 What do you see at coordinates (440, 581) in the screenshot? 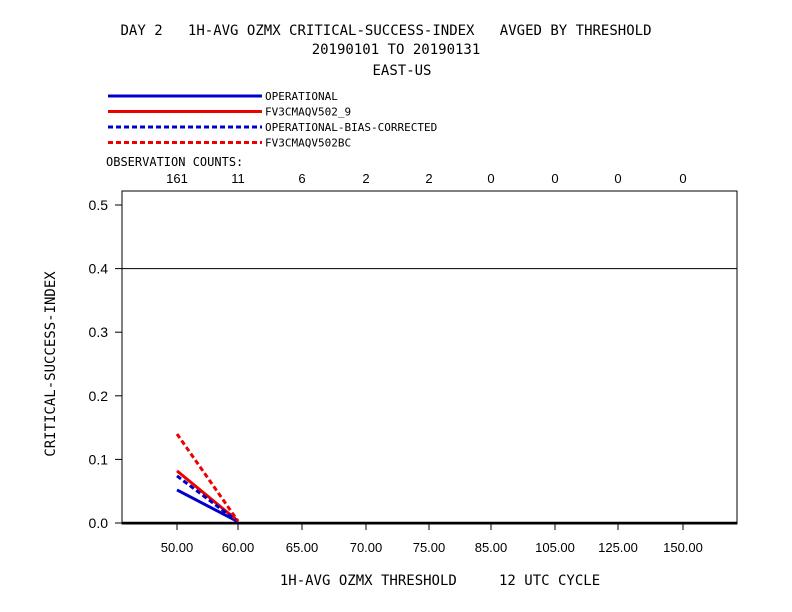
I see `x-axis-label: 1H-AVG OZMX THRESHOLD 12 UTC CYCLE` at bounding box center [440, 581].